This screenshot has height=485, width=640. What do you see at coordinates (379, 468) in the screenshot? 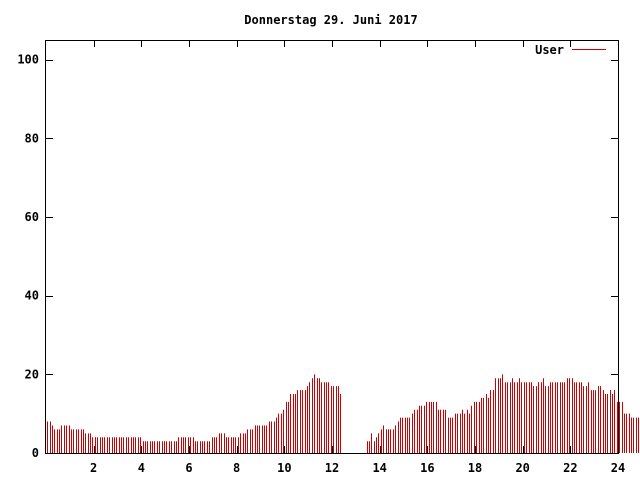
I see `x-tick-label: 14` at bounding box center [379, 468].